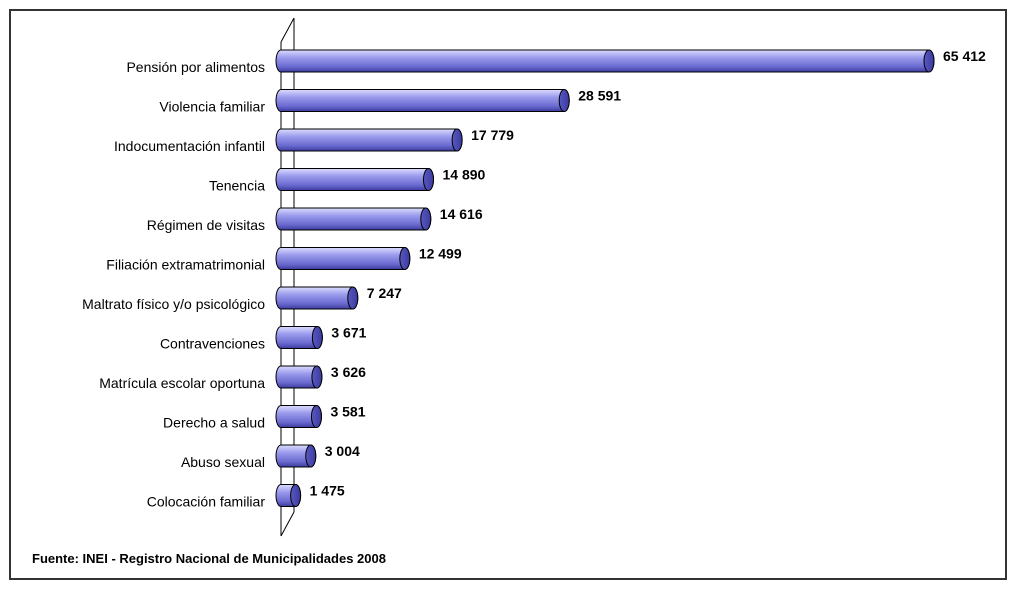 This screenshot has height=589, width=1016. I want to click on category-label: Abuso sexual, so click(223, 462).